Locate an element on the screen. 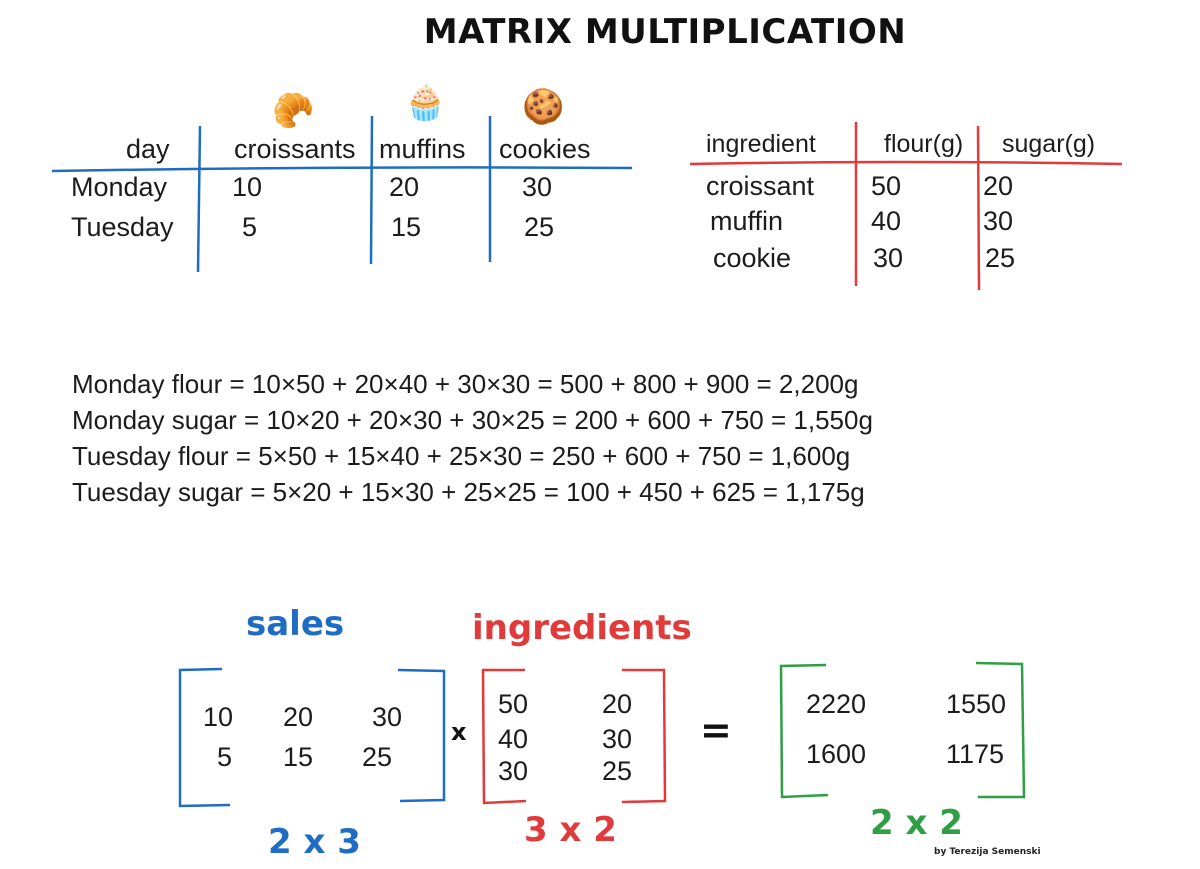 This screenshot has height=869, width=1200. sales-matrix-cell: 30 is located at coordinates (387, 717).